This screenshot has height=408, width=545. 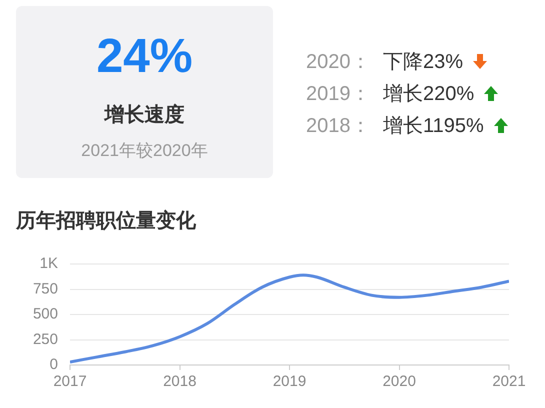 I want to click on y-tick-label: 750, so click(x=45, y=289).